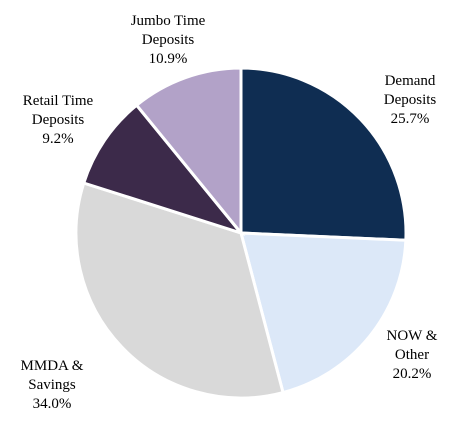  I want to click on value-label: 9.2%, so click(58, 138).